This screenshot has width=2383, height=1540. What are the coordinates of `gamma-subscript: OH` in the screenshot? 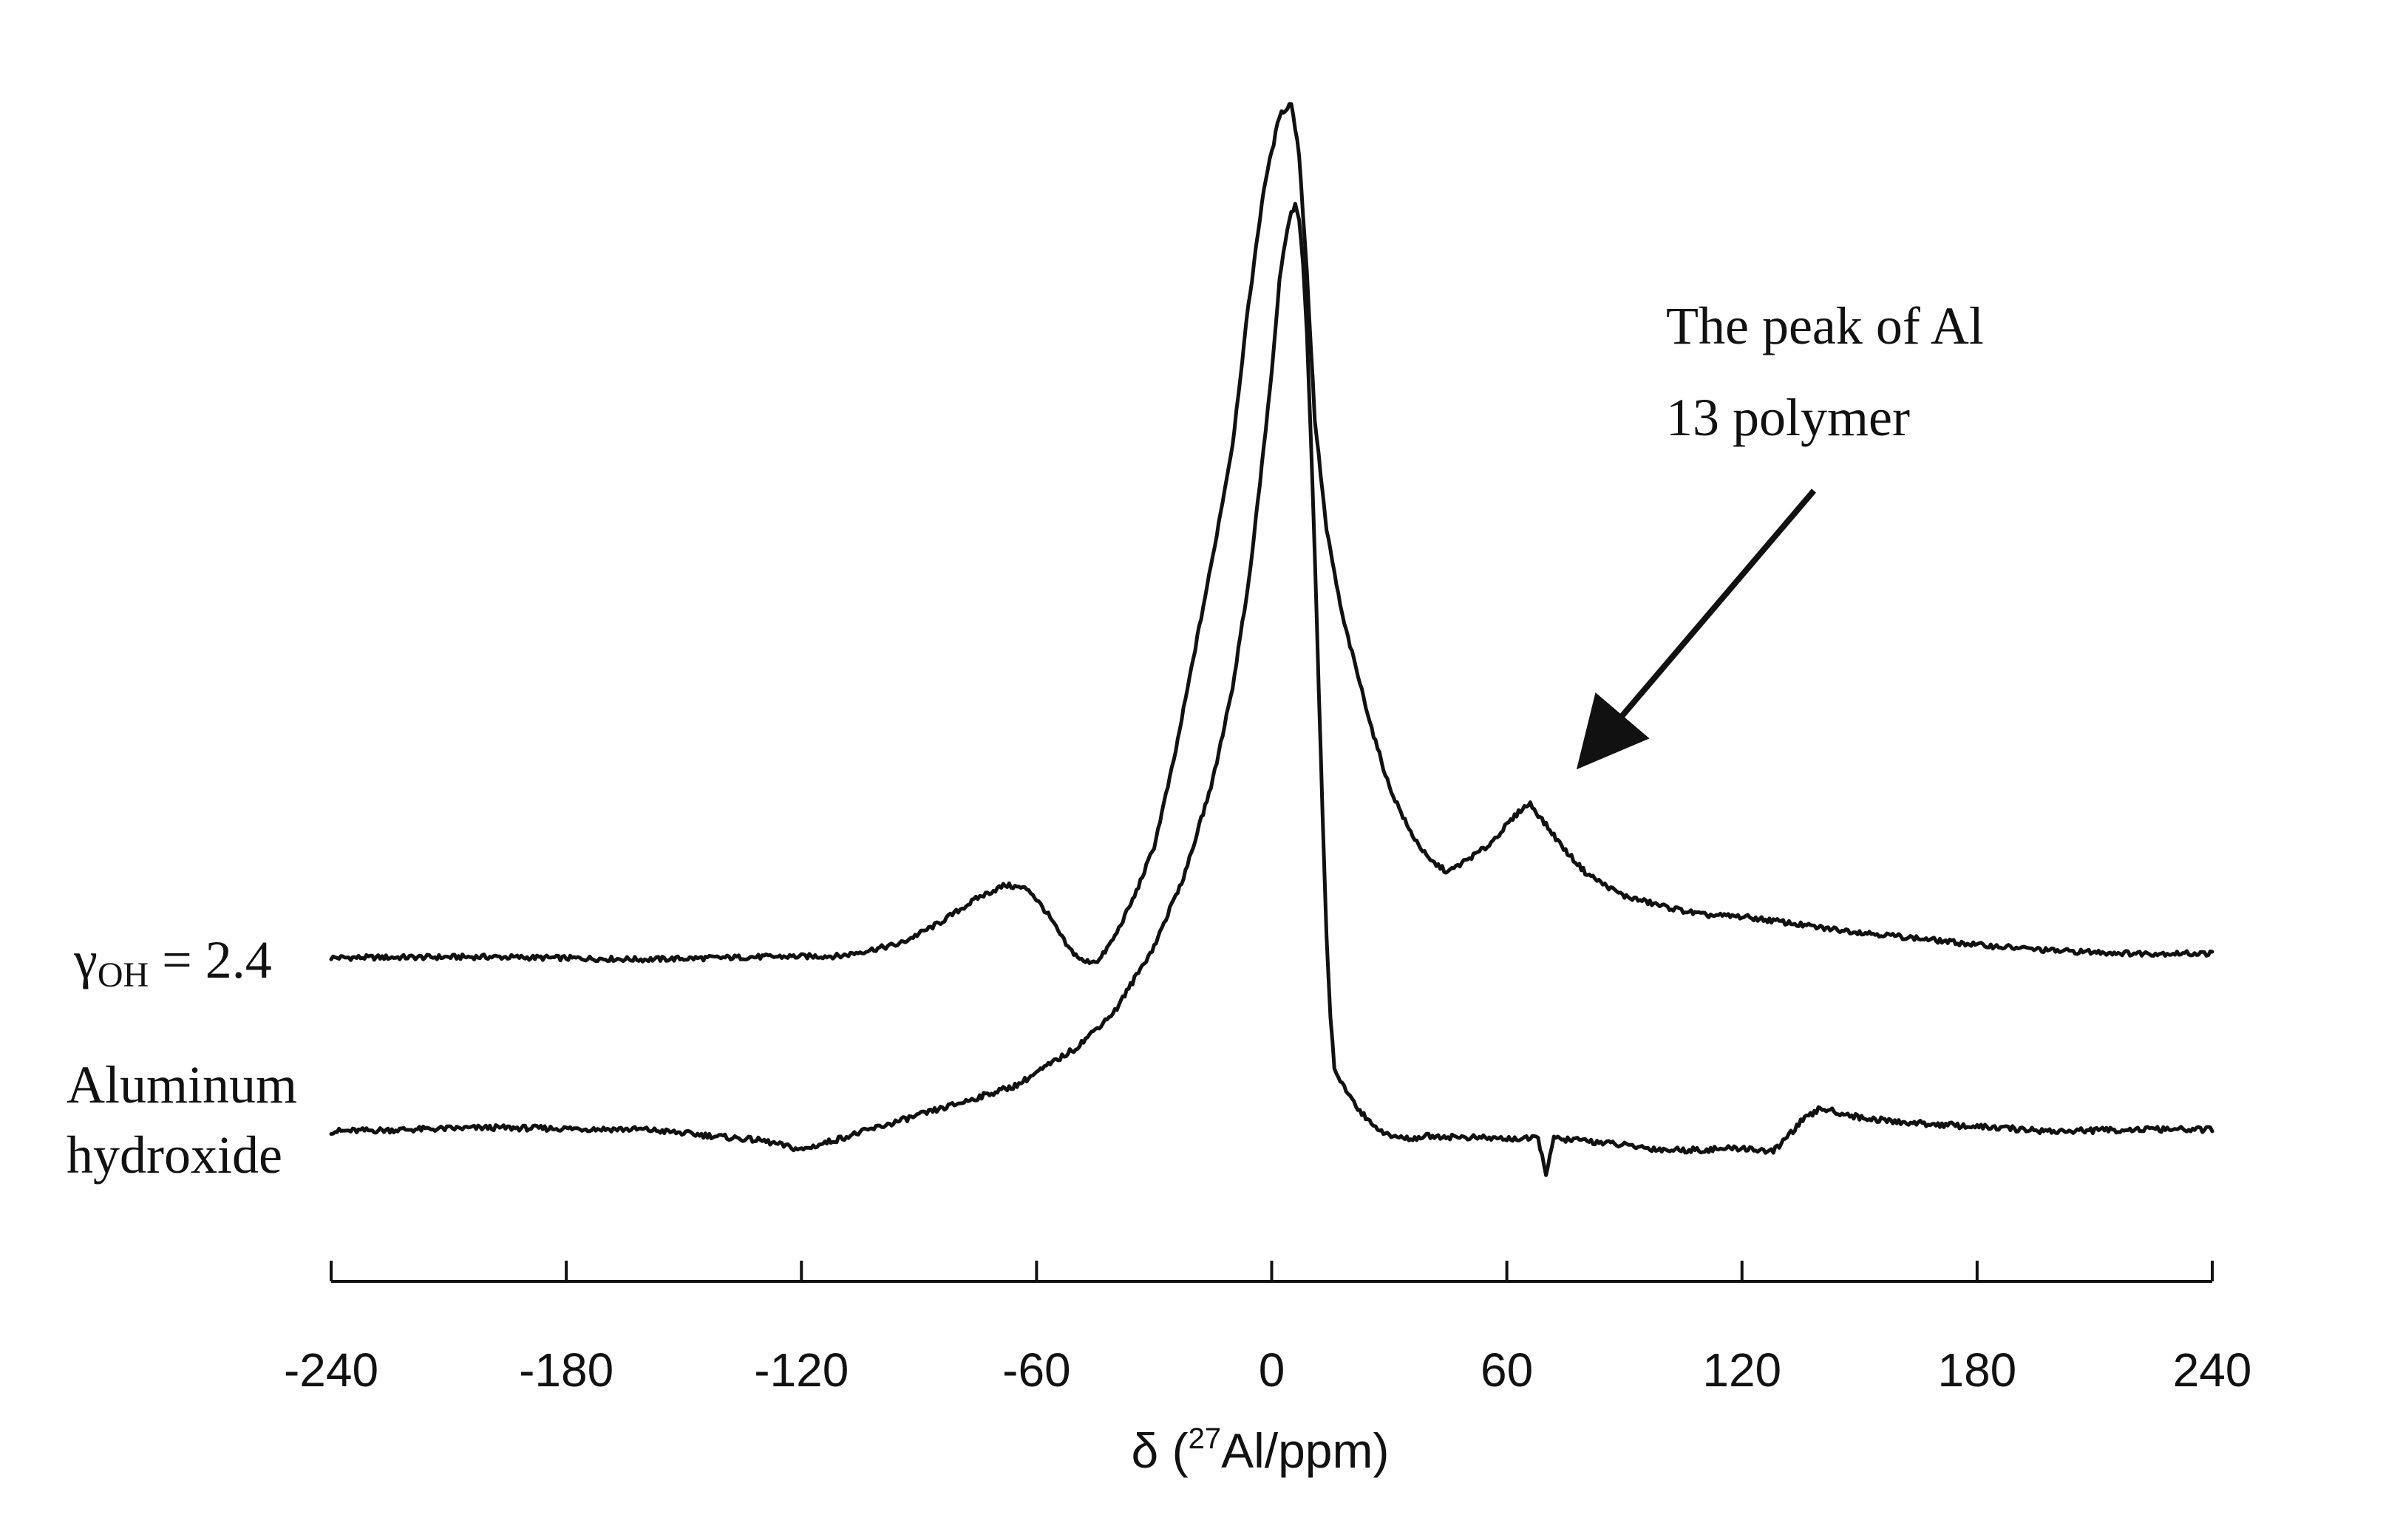 It's located at (123, 975).